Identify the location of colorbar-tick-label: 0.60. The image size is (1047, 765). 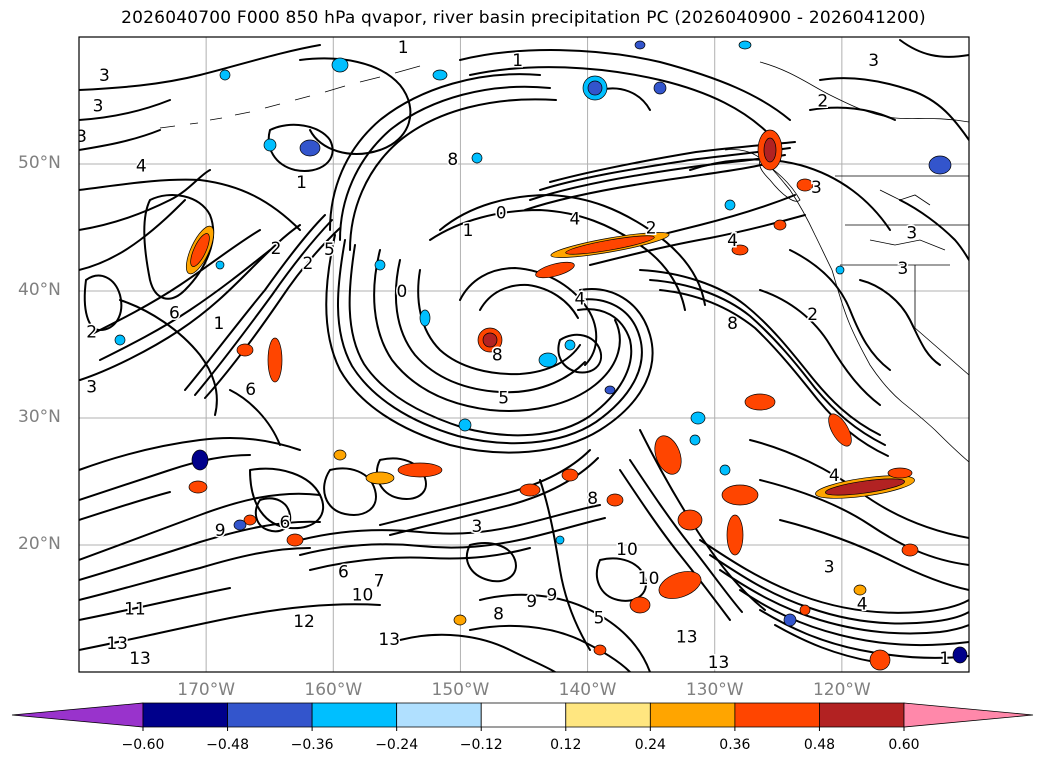
(904, 745).